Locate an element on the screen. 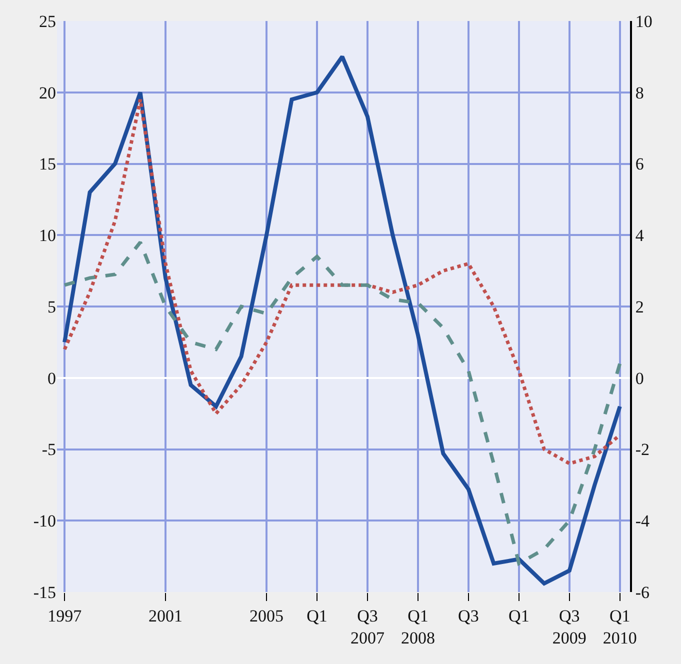  y-tick-label: -10 is located at coordinates (44, 521).